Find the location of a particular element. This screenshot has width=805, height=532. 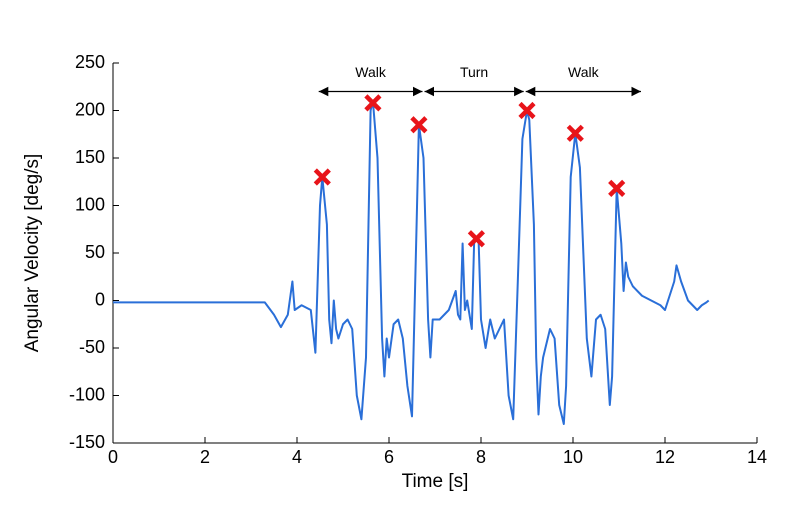

x-axis-title: Time [s] is located at coordinates (435, 481).